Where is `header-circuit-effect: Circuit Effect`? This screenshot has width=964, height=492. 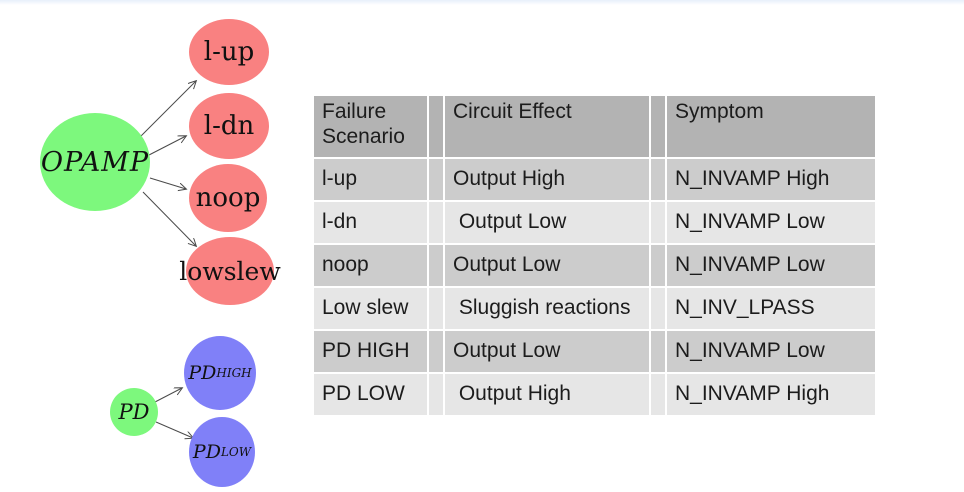
header-circuit-effect: Circuit Effect is located at coordinates (547, 126).